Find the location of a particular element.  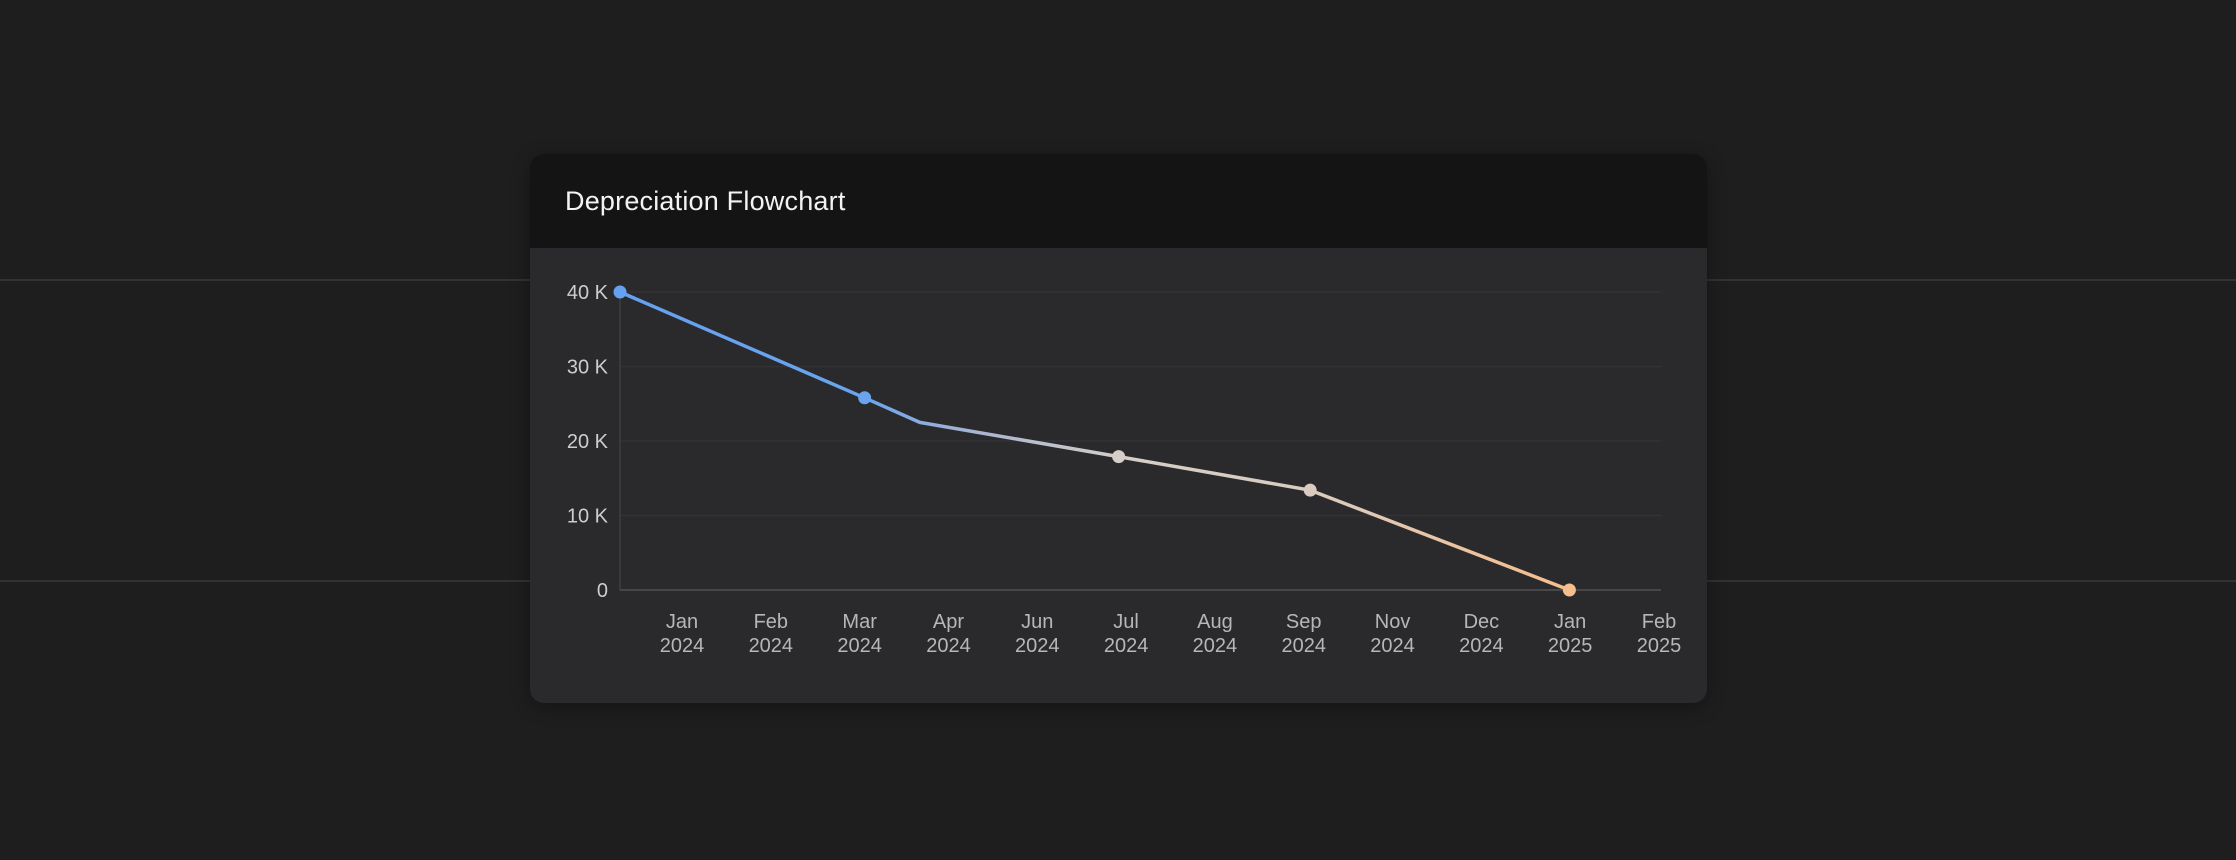

y-axis-tick-label: 30 K is located at coordinates (588, 368).